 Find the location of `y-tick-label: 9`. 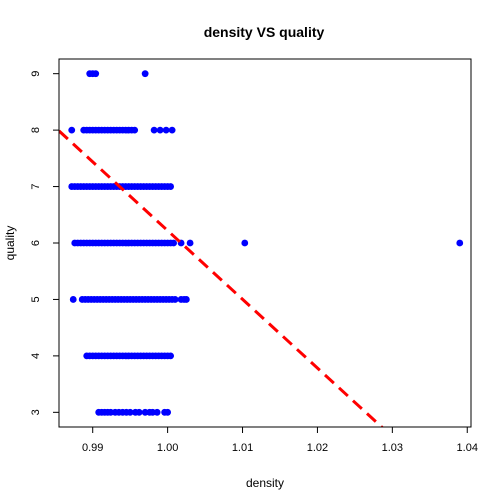

y-tick-label: 9 is located at coordinates (36, 74).